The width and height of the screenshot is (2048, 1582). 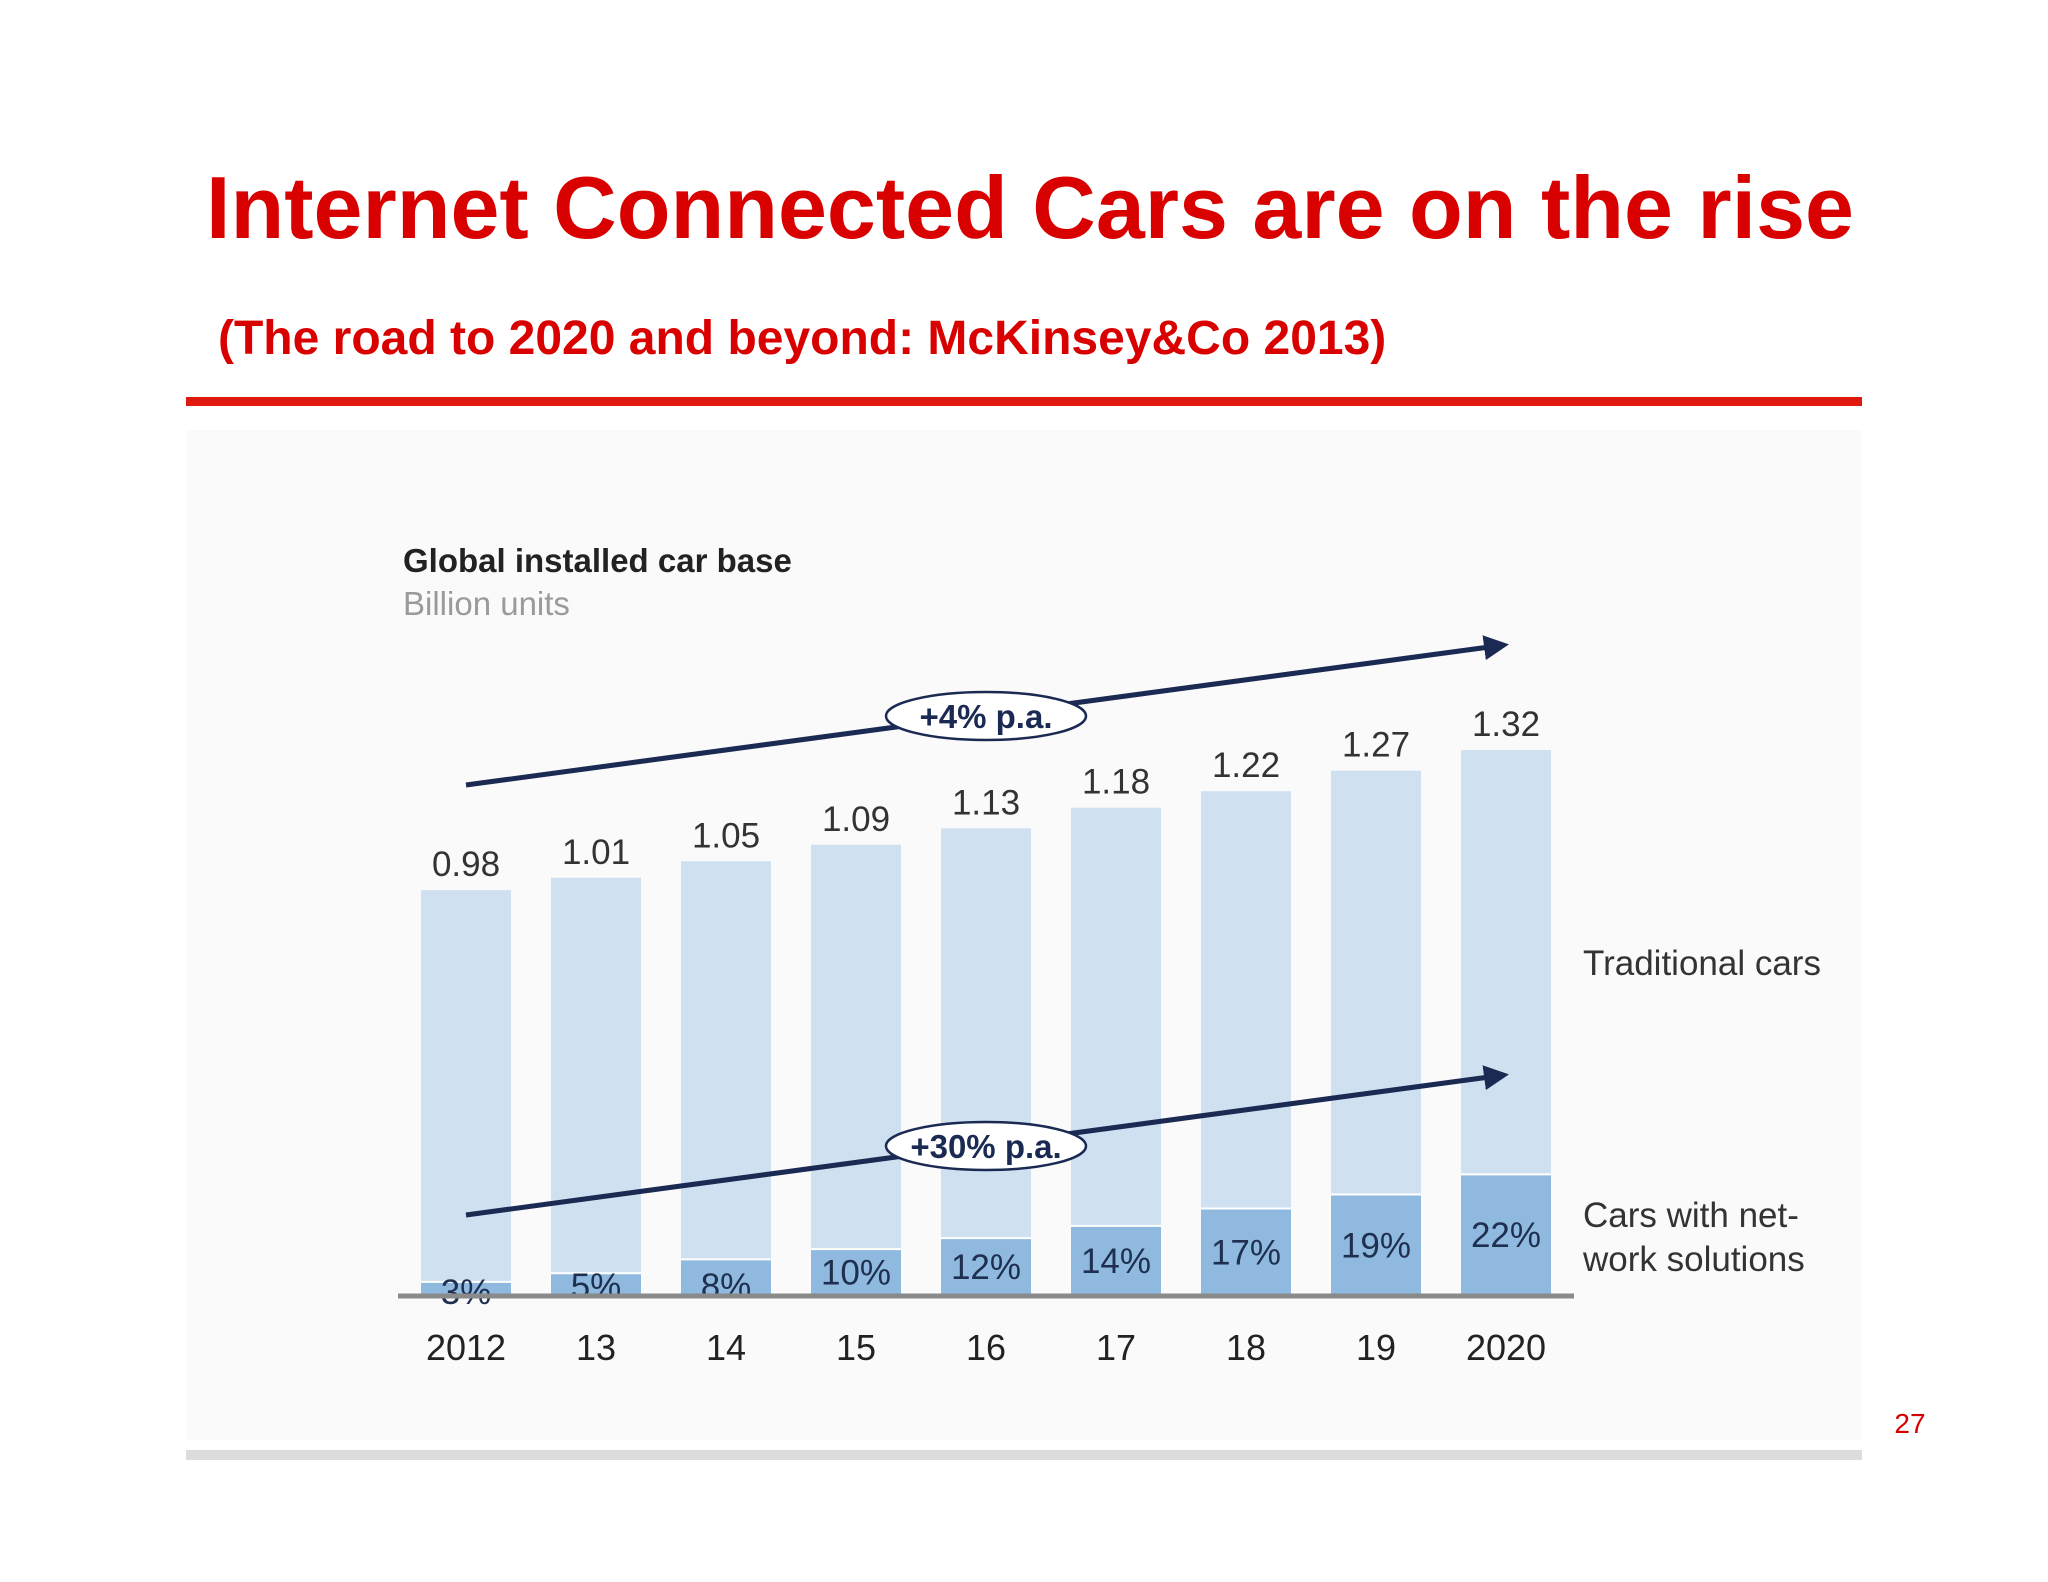 What do you see at coordinates (597, 560) in the screenshot?
I see `chart-title: Global installed car base` at bounding box center [597, 560].